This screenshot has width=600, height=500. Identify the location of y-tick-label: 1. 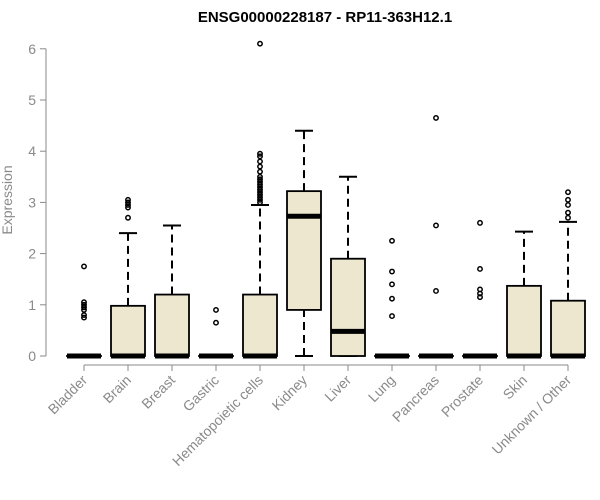
(32, 305).